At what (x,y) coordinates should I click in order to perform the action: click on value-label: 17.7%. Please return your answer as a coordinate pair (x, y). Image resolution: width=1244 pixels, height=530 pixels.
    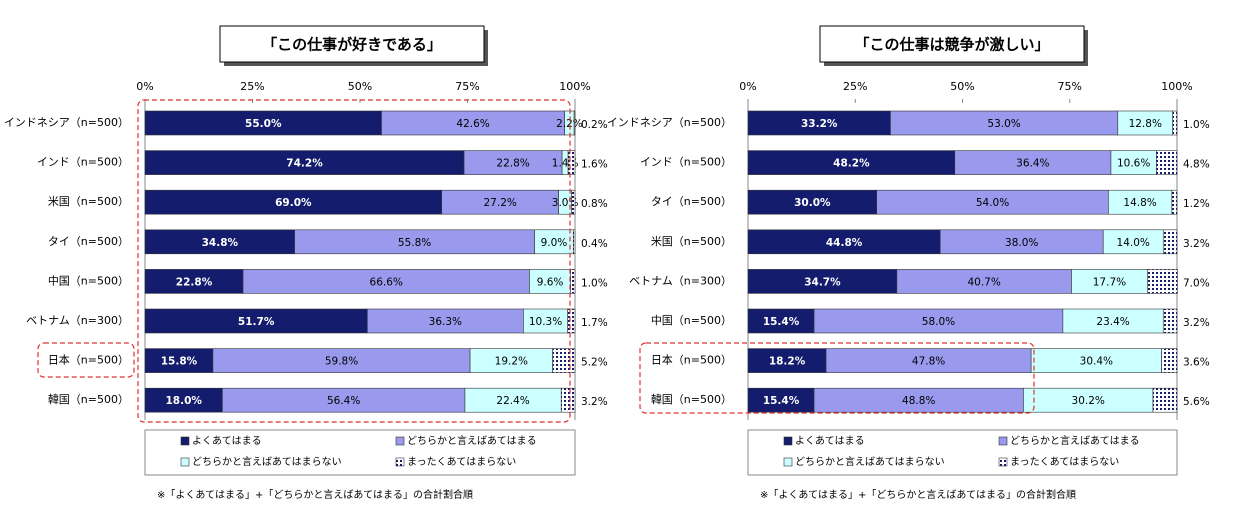
    Looking at the image, I should click on (1109, 282).